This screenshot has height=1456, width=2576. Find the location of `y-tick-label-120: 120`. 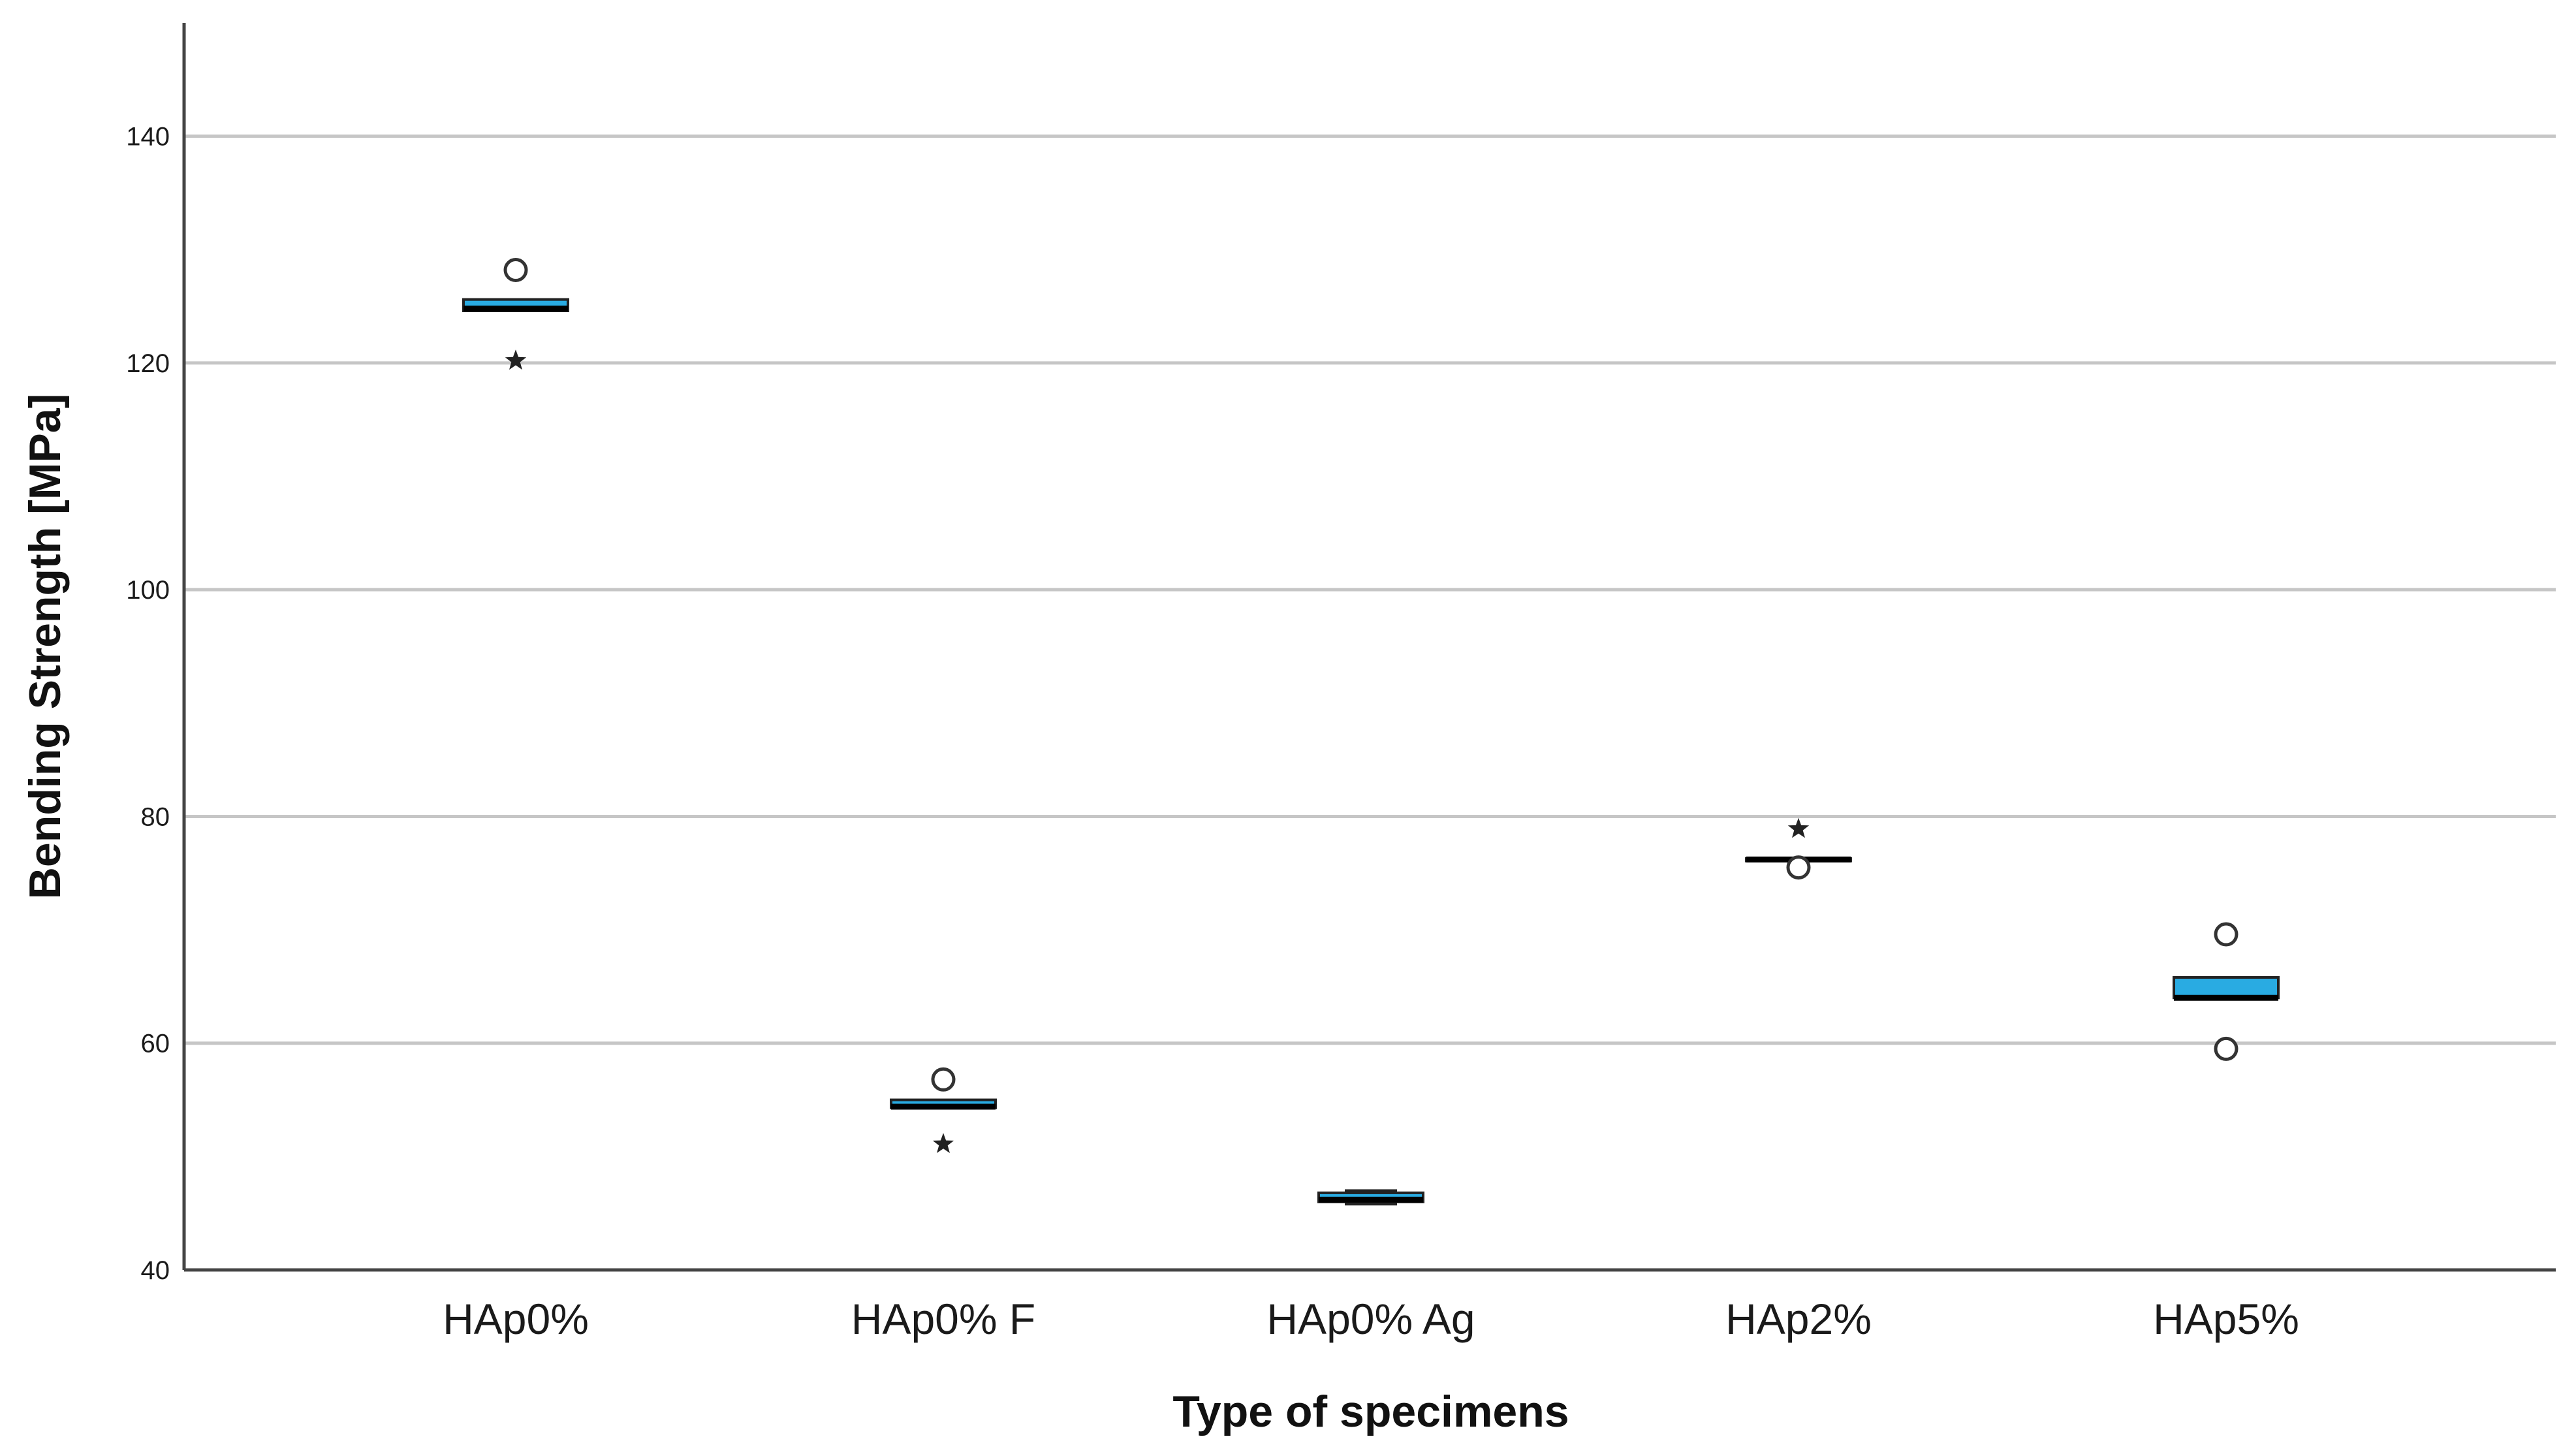

y-tick-label-120: 120 is located at coordinates (148, 363).